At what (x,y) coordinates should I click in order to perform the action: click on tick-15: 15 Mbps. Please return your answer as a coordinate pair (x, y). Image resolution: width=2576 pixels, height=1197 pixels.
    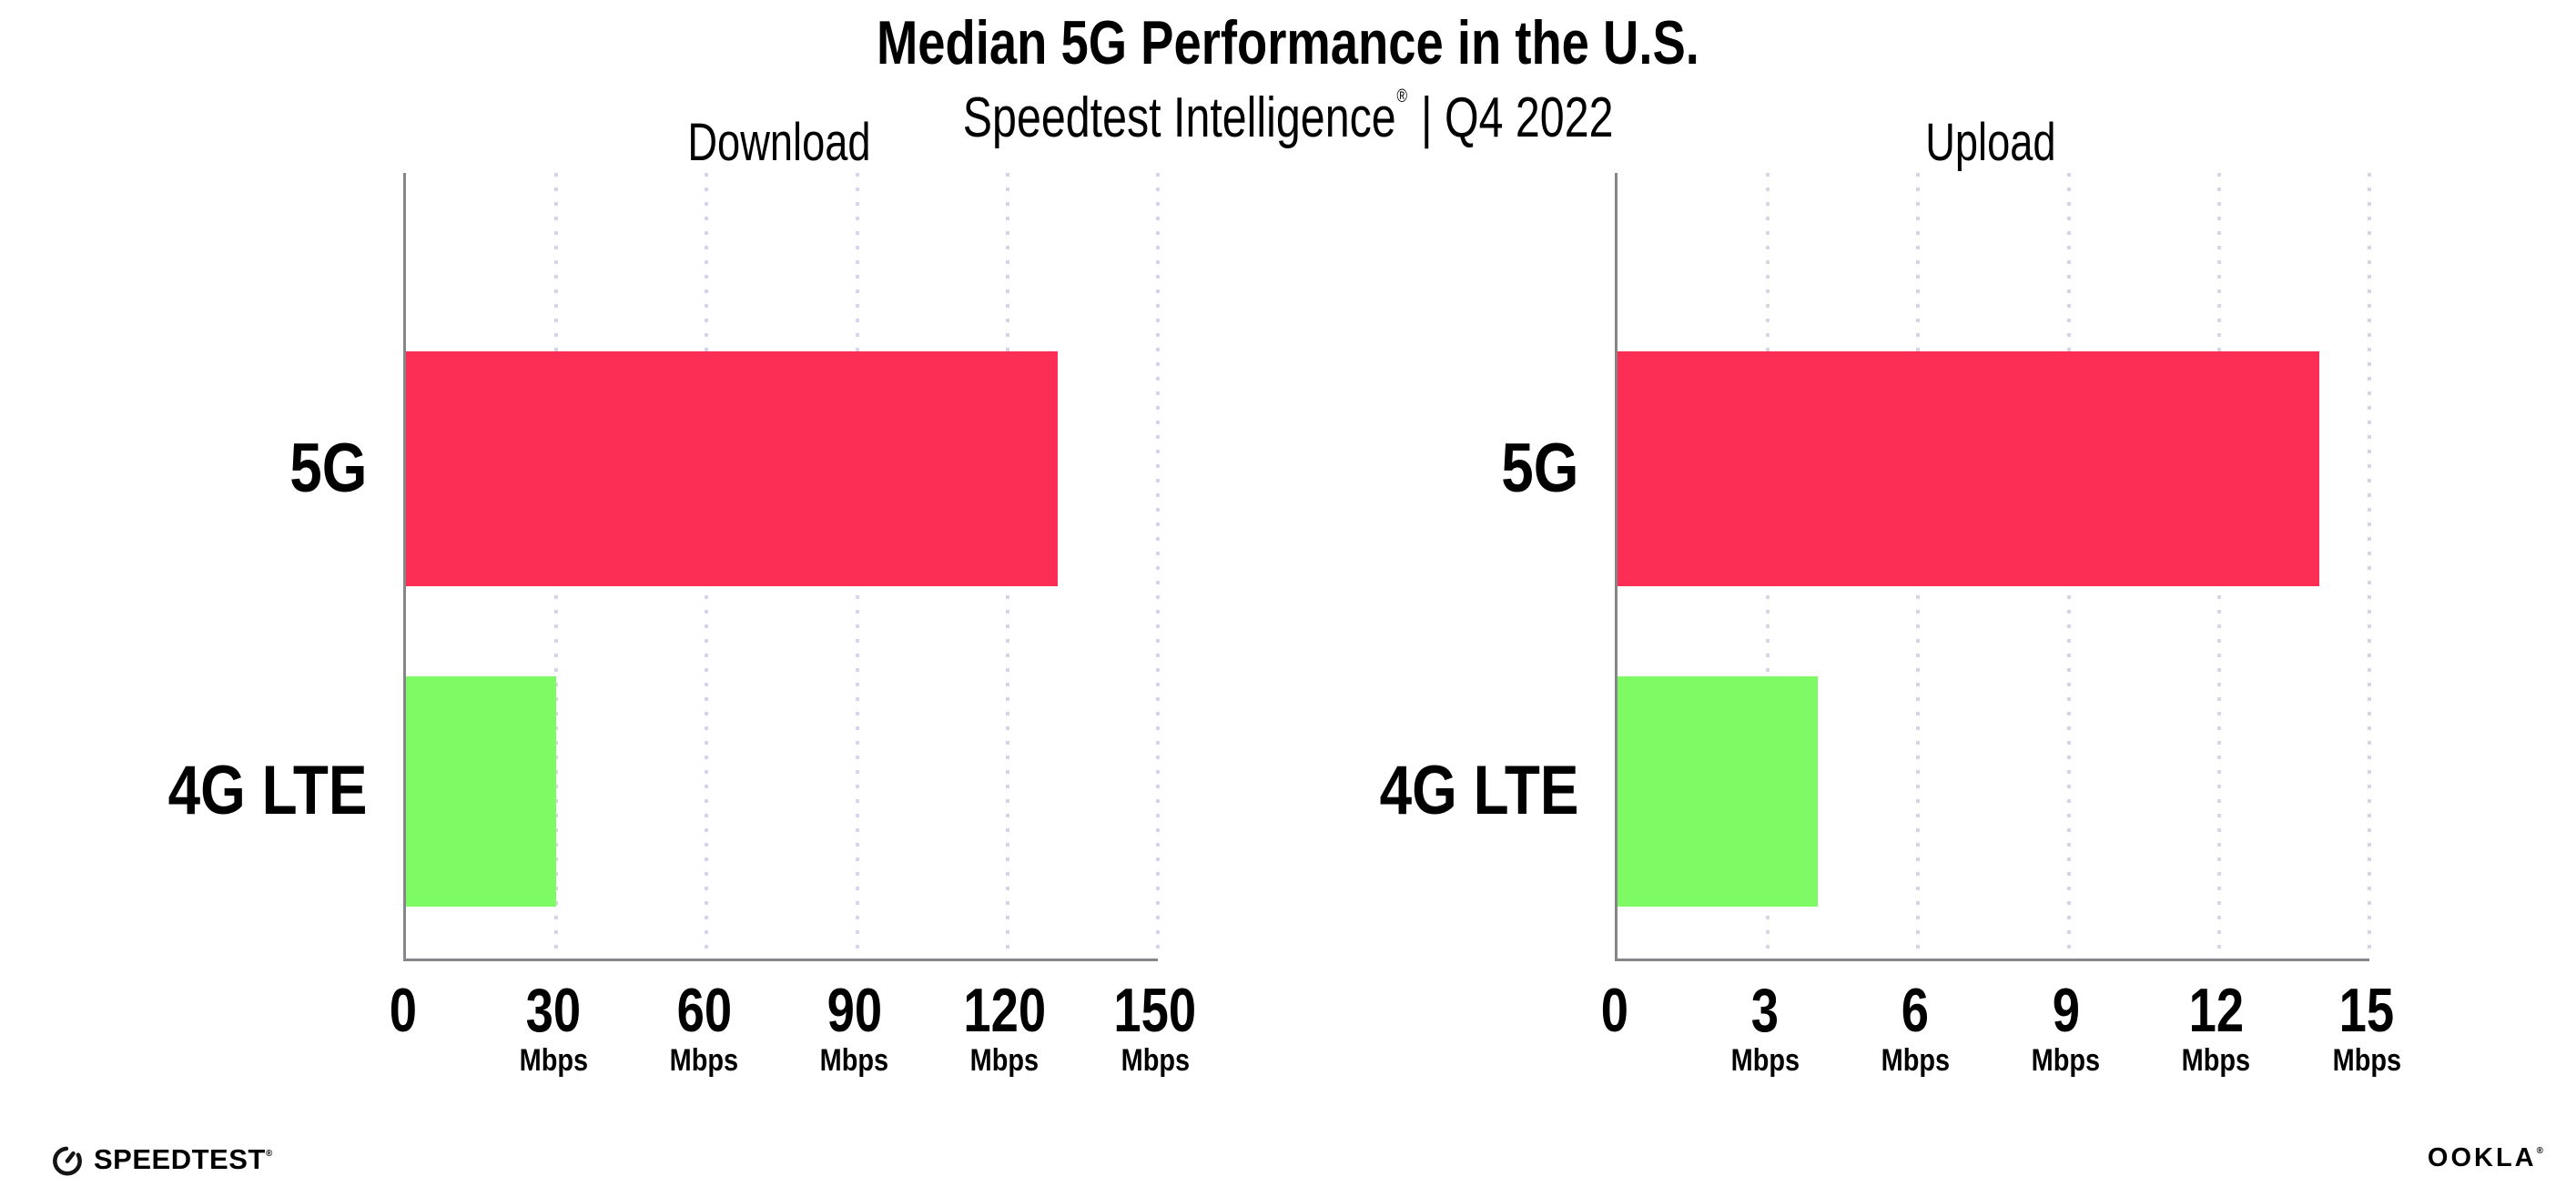
    Looking at the image, I should click on (2366, 1027).